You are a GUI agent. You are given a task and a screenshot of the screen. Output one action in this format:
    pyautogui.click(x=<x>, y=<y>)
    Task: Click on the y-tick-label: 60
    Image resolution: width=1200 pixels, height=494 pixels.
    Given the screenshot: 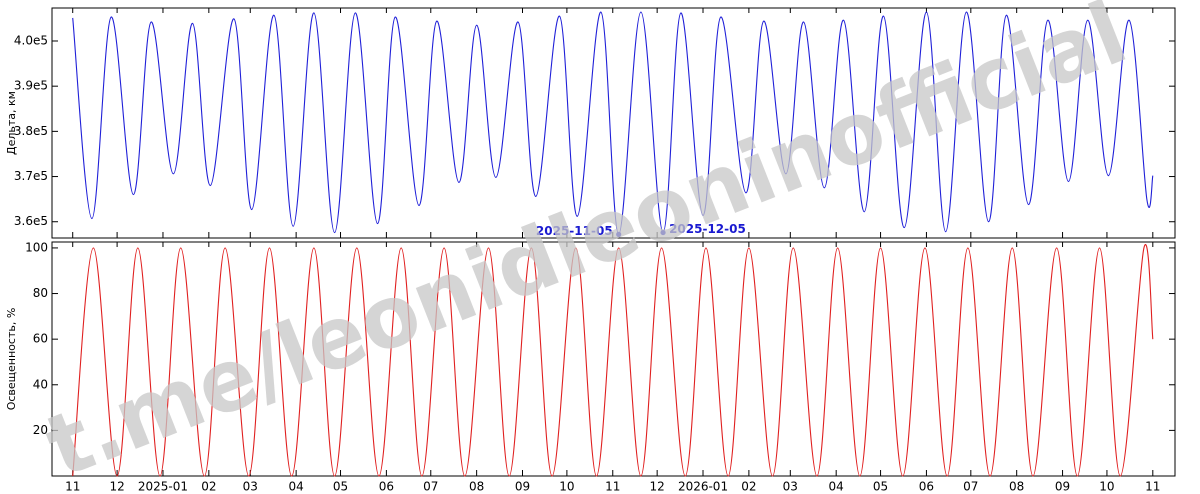 What is the action you would take?
    pyautogui.click(x=40, y=339)
    